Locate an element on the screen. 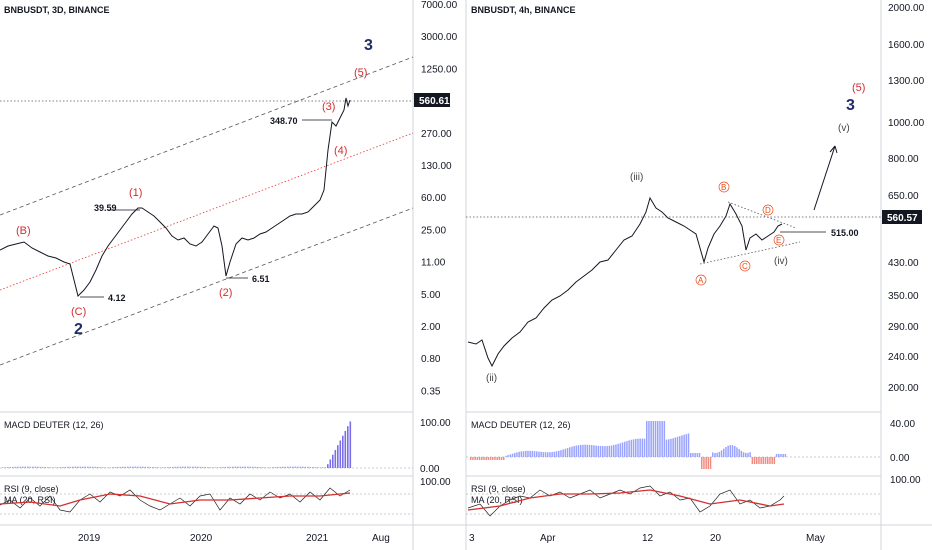 This screenshot has width=932, height=550. right-x-tick-20: 20 is located at coordinates (716, 538).